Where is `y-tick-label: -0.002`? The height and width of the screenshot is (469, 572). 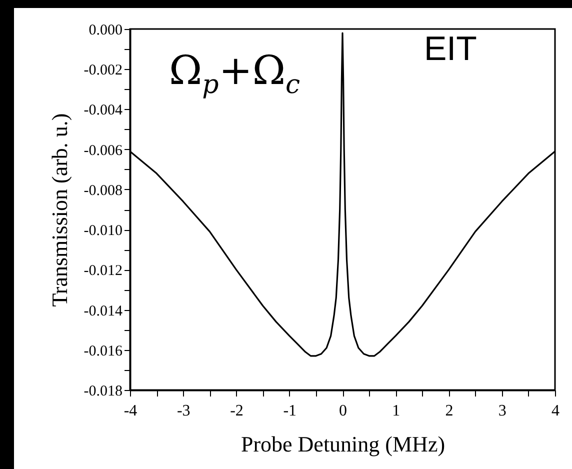
y-tick-label: -0.002 is located at coordinates (103, 70).